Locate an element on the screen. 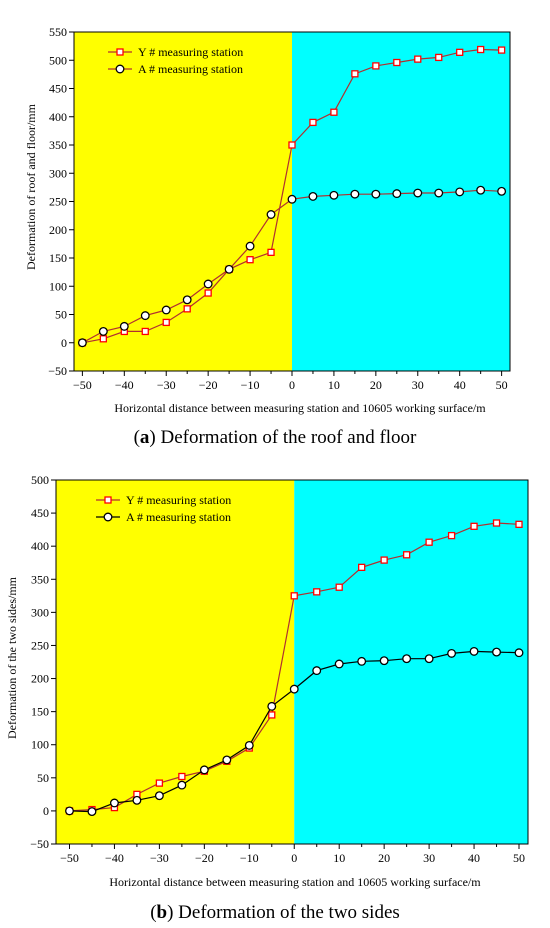 The image size is (550, 928). panel-a-caption: (a) Deformation of the roof and floor is located at coordinates (275, 437).